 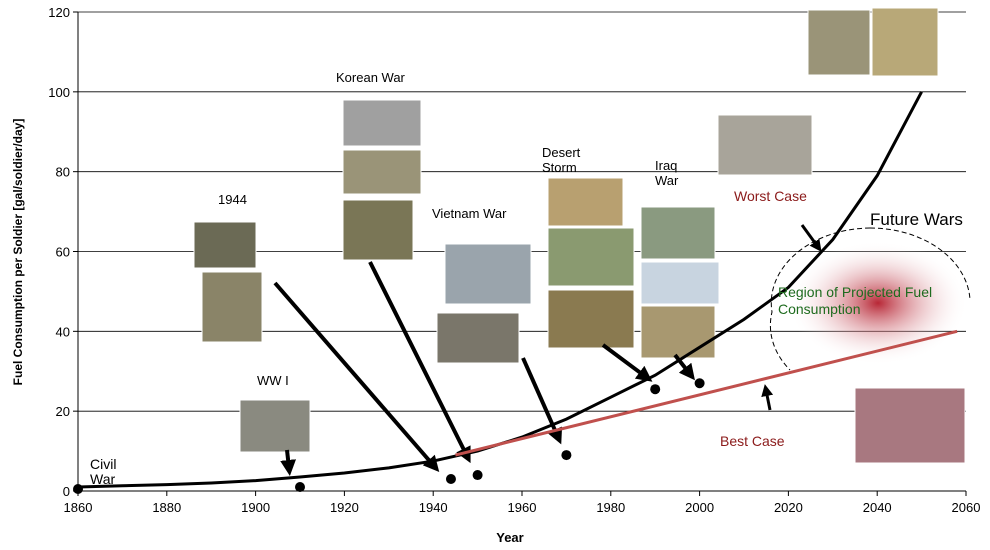 I want to click on y-tick-label: 20, so click(x=63, y=411).